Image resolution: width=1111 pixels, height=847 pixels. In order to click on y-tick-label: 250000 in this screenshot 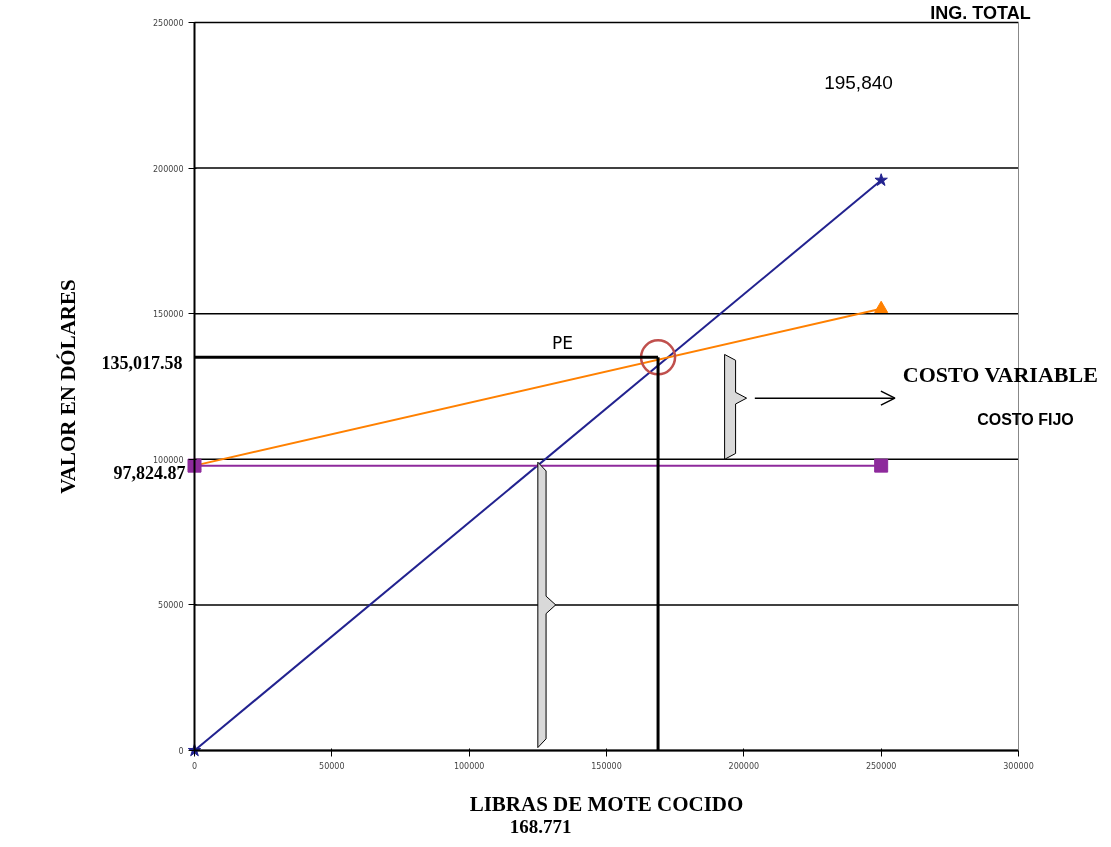, I will do `click(168, 23)`.